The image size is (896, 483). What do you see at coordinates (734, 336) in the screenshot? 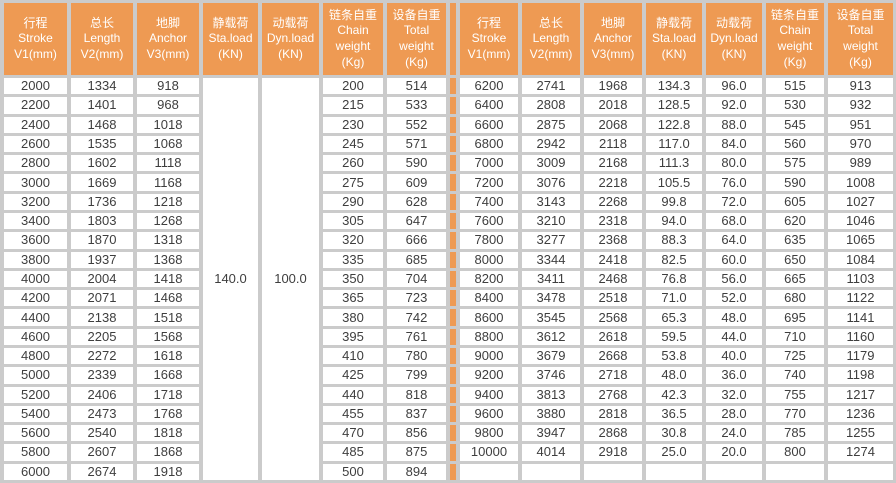
I see `cell-right-dyn-load: 44.0` at bounding box center [734, 336].